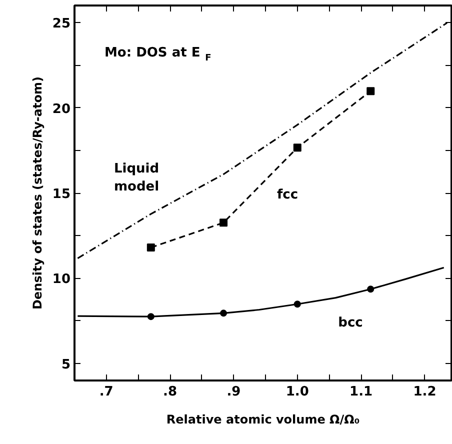 The image size is (452, 444). What do you see at coordinates (61, 280) in the screenshot?
I see `y-tick-label: 10` at bounding box center [61, 280].